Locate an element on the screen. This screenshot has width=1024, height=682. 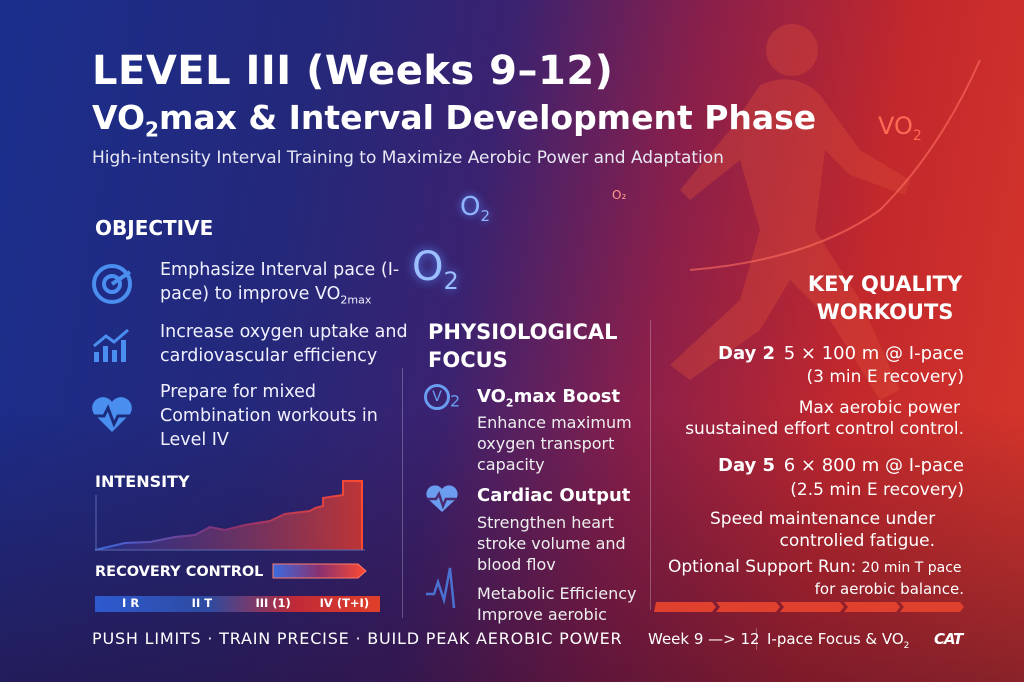
target-icon is located at coordinates (112, 284).